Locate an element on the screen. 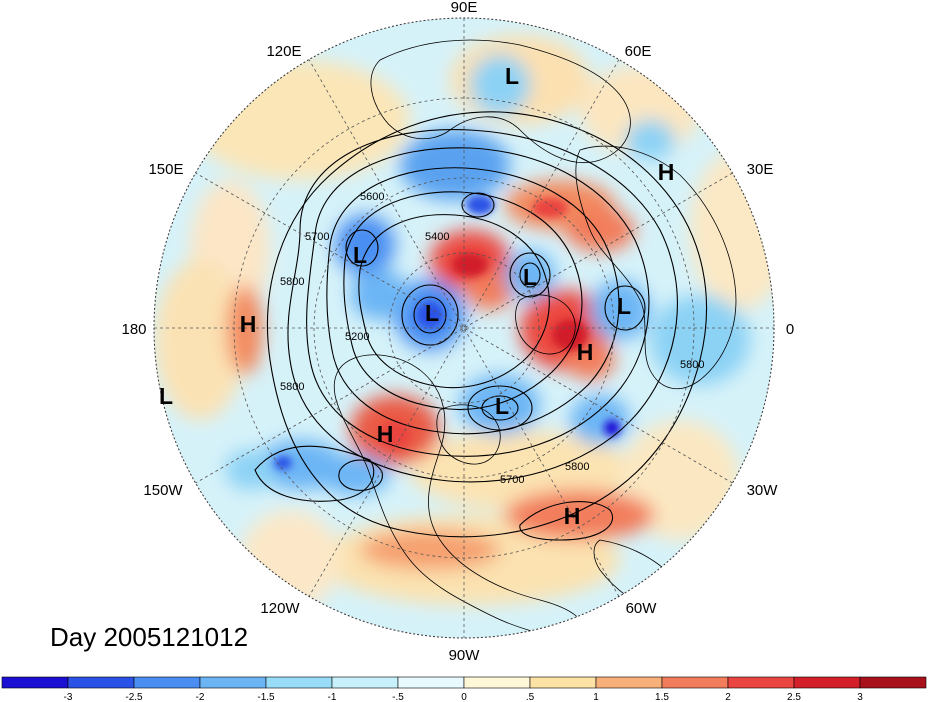 Image resolution: width=928 pixels, height=702 pixels. colorbar-tick-label: 0 is located at coordinates (464, 697).